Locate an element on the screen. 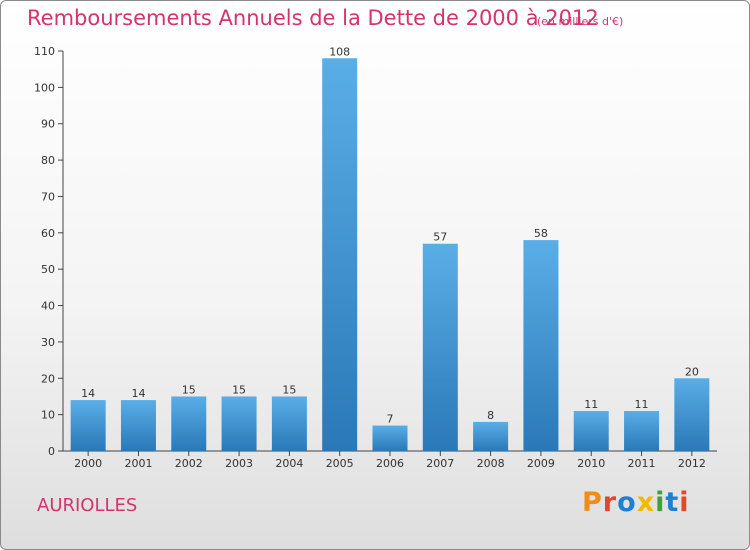  data-label-2010: 11 is located at coordinates (591, 404).